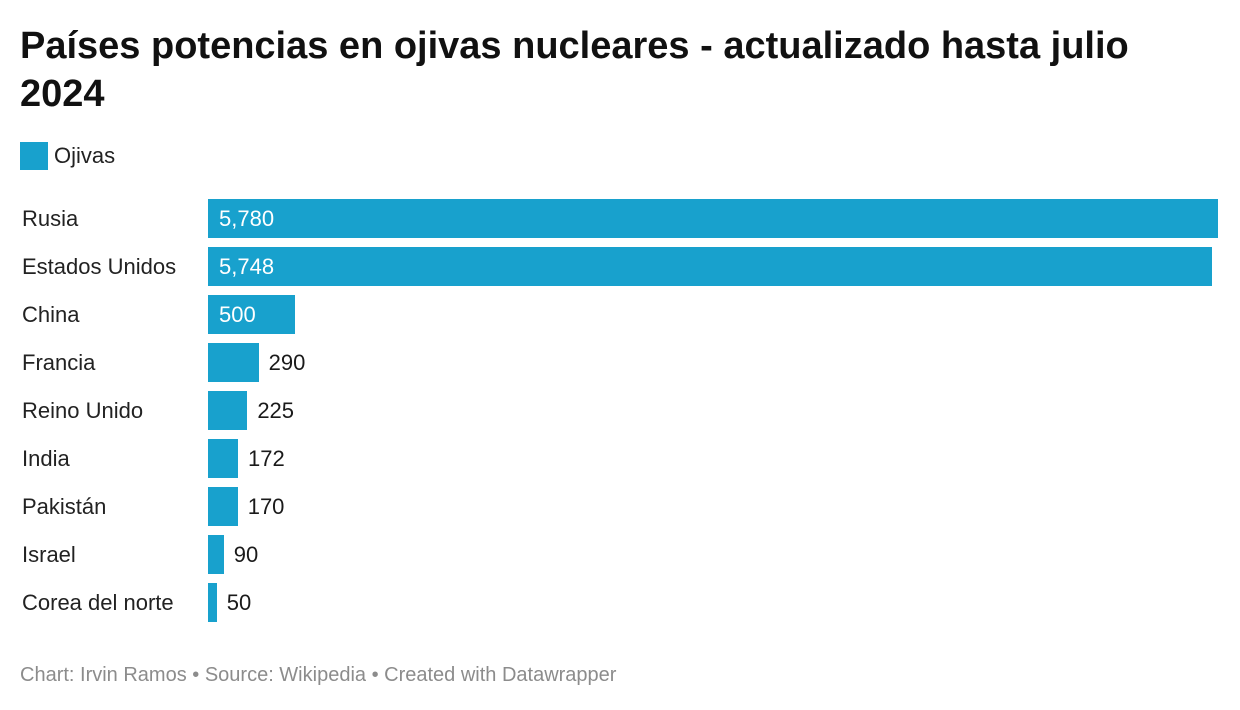 The image size is (1240, 710). I want to click on value-label: 170, so click(266, 506).